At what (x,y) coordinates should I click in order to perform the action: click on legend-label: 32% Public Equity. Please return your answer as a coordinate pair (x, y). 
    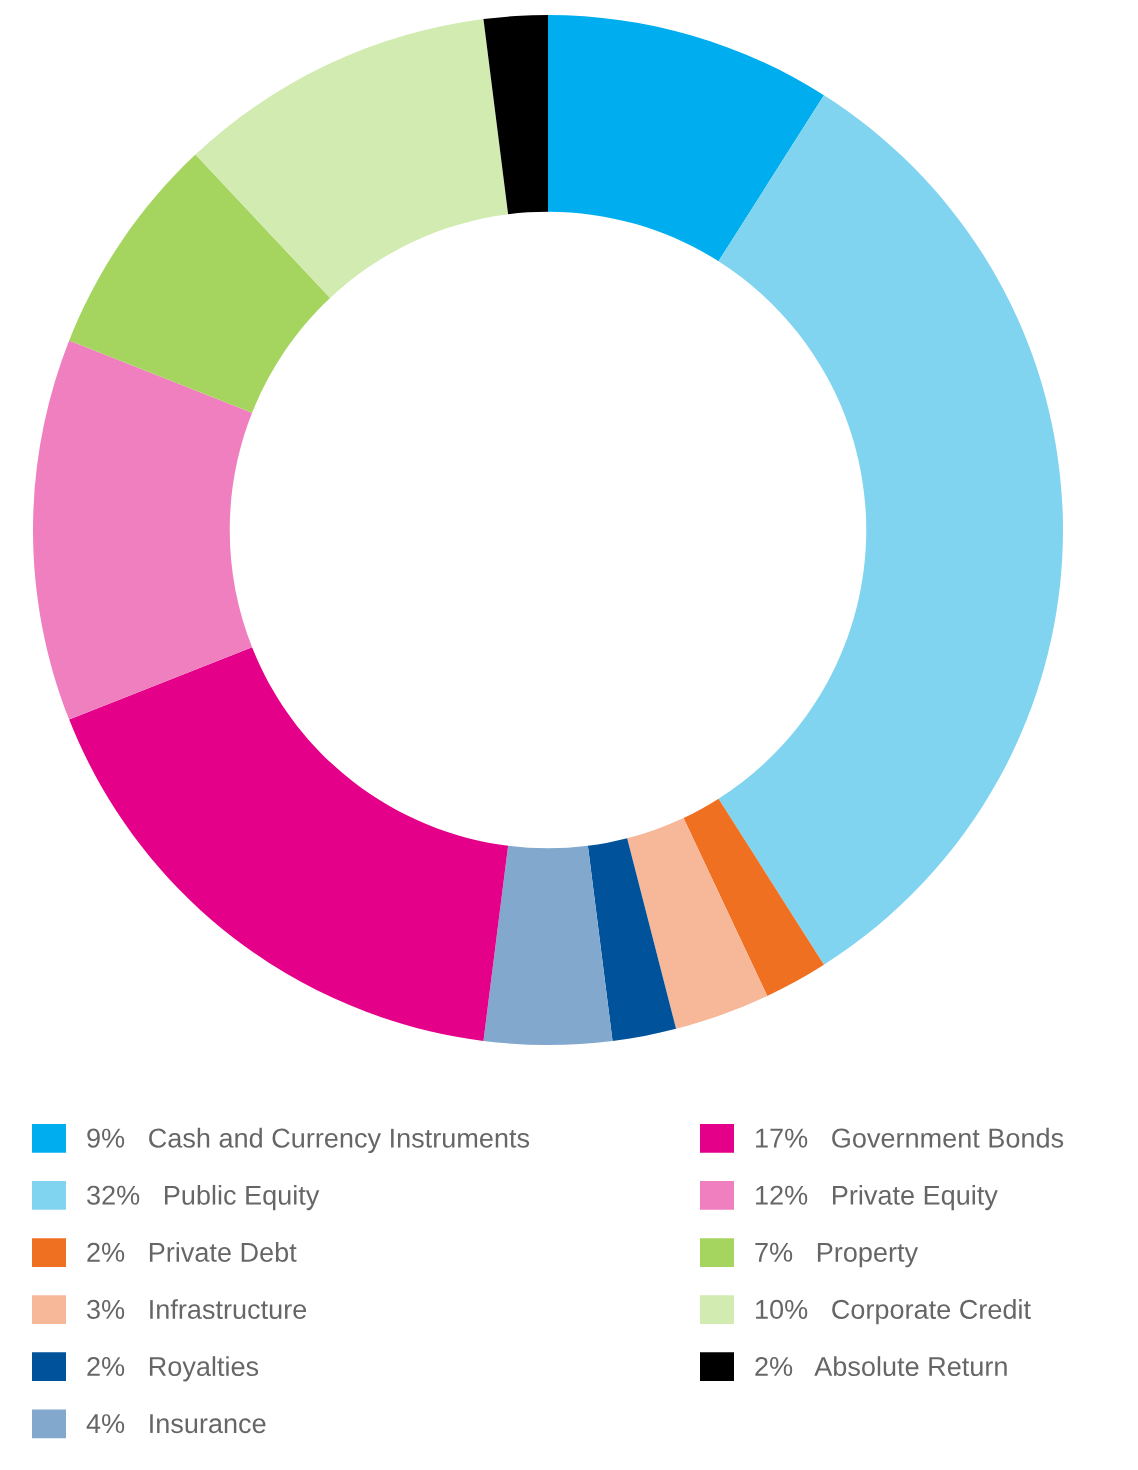
    Looking at the image, I should click on (203, 1197).